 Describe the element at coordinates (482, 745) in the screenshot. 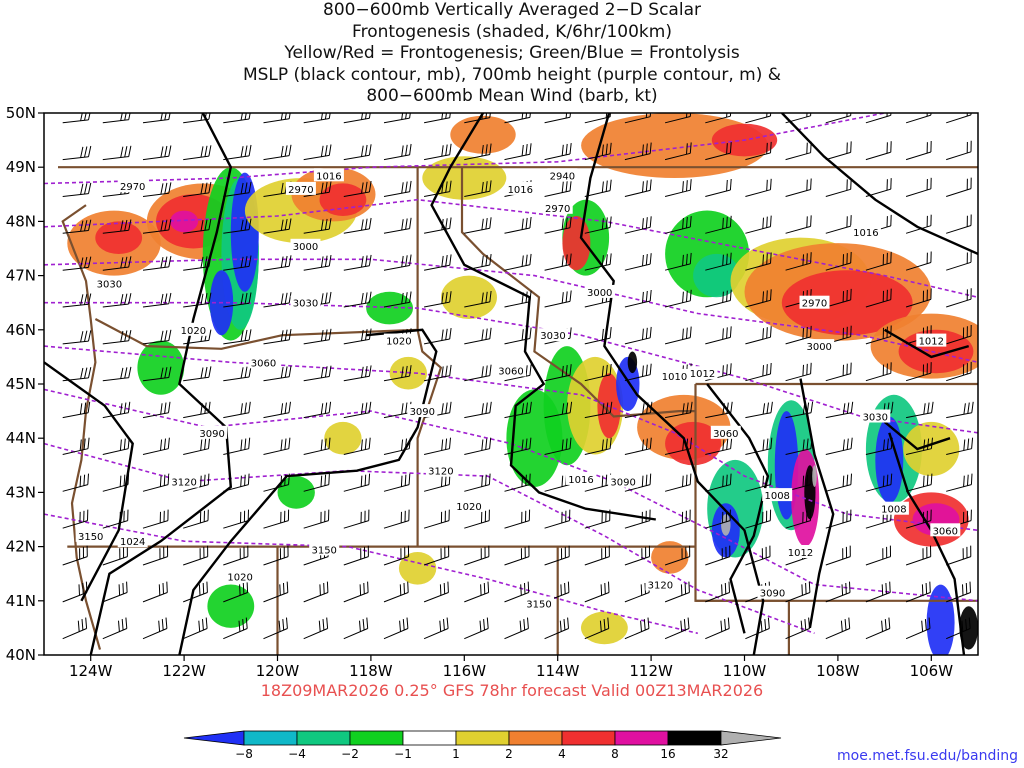

I see `colorbar: −8 −4 −2 −1 1 2 4 8 16 32` at that location.